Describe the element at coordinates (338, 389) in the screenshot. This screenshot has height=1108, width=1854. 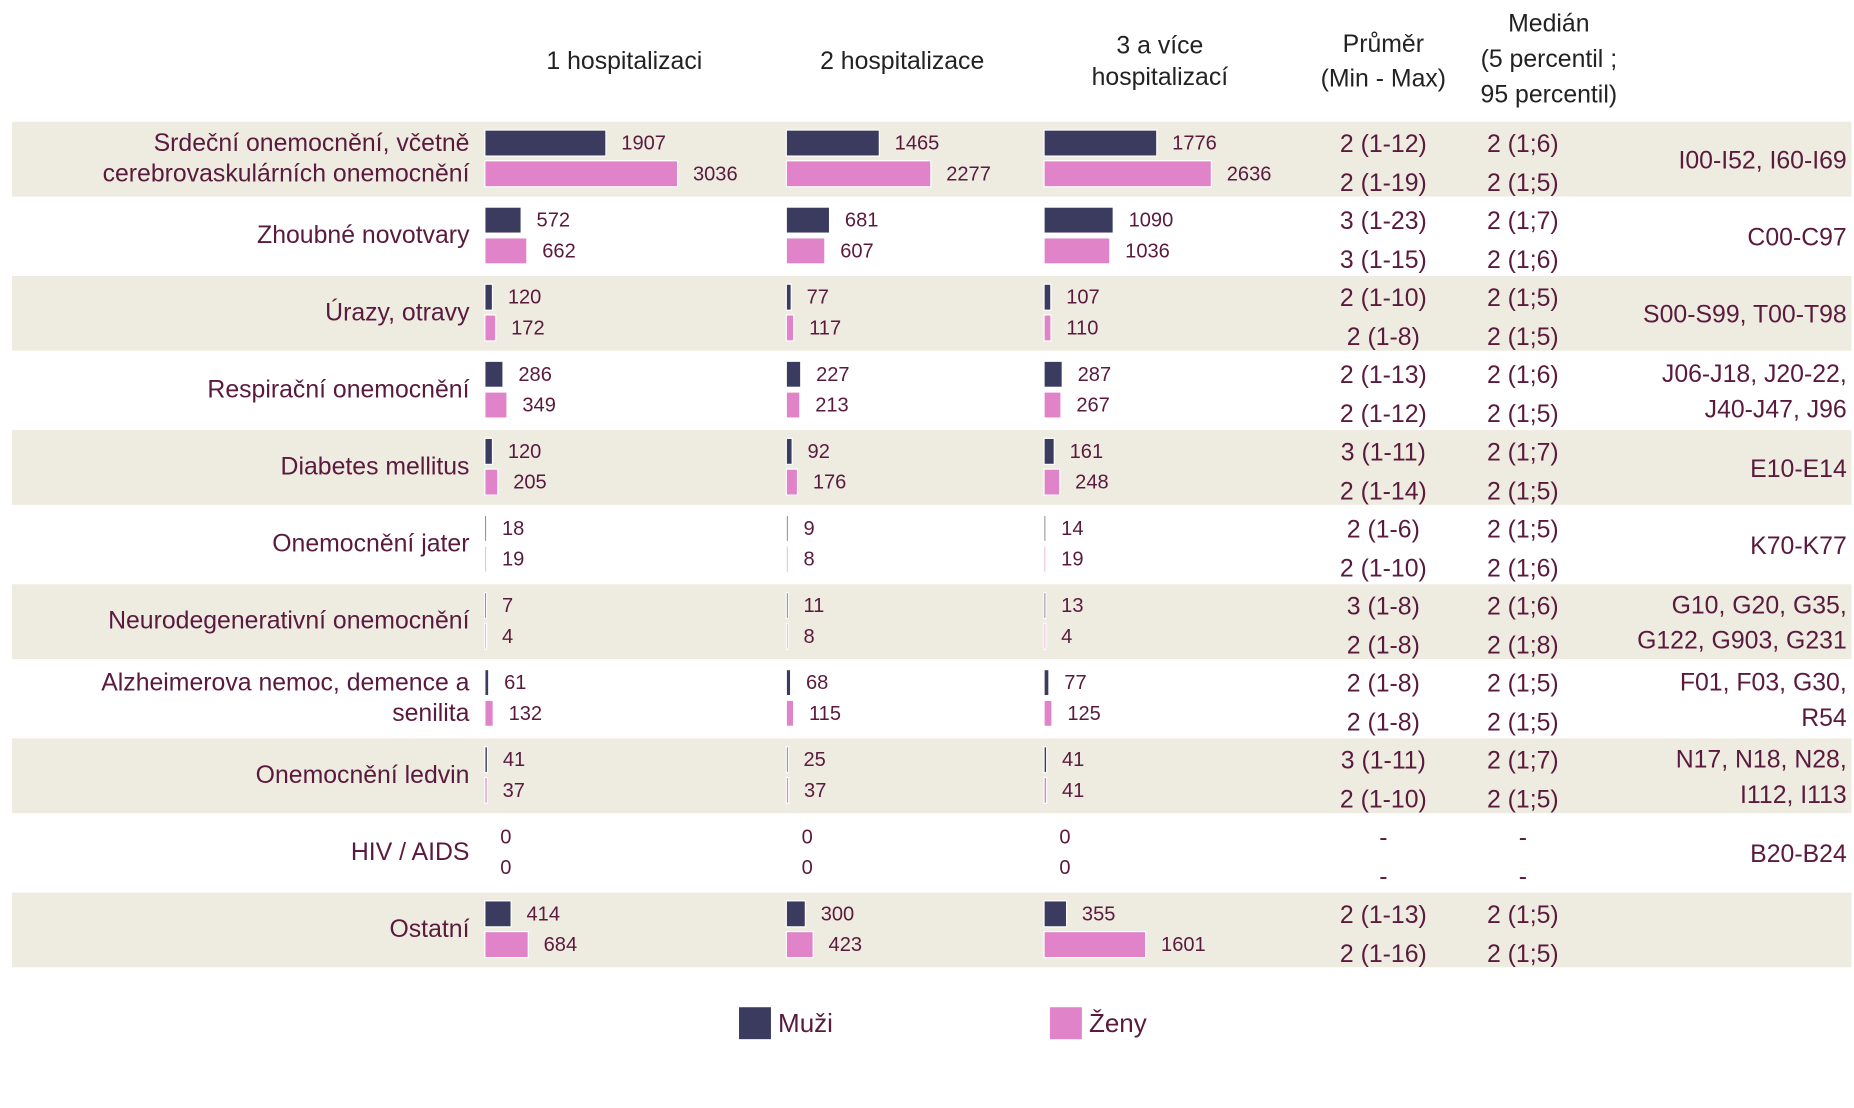
I see `row-label: Respirační onemocnění` at that location.